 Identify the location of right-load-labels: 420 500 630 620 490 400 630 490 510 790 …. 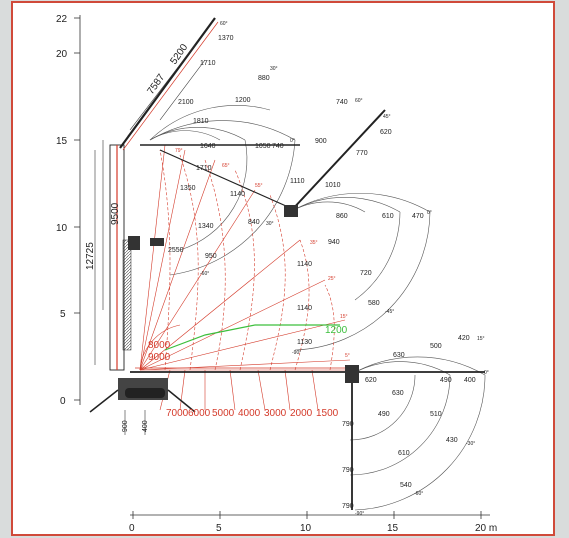
(409, 422).